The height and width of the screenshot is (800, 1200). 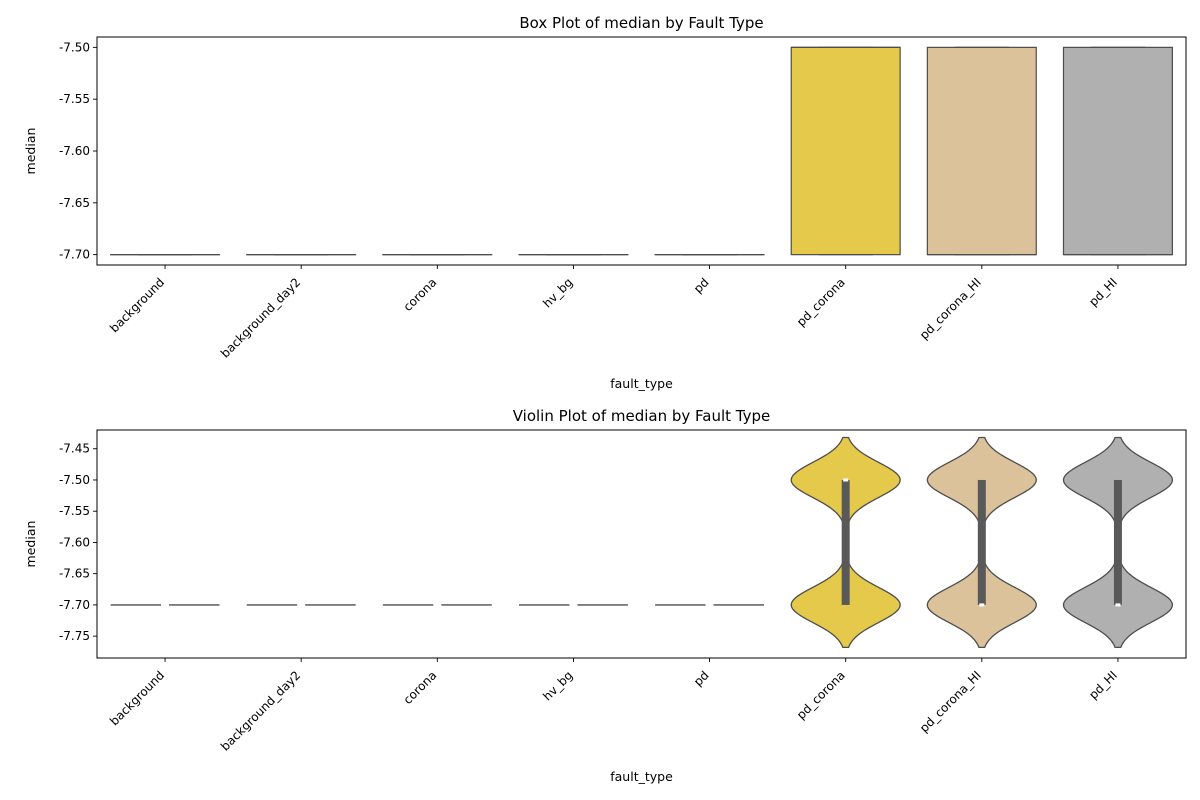 I want to click on box-pd_corona, so click(x=845, y=151).